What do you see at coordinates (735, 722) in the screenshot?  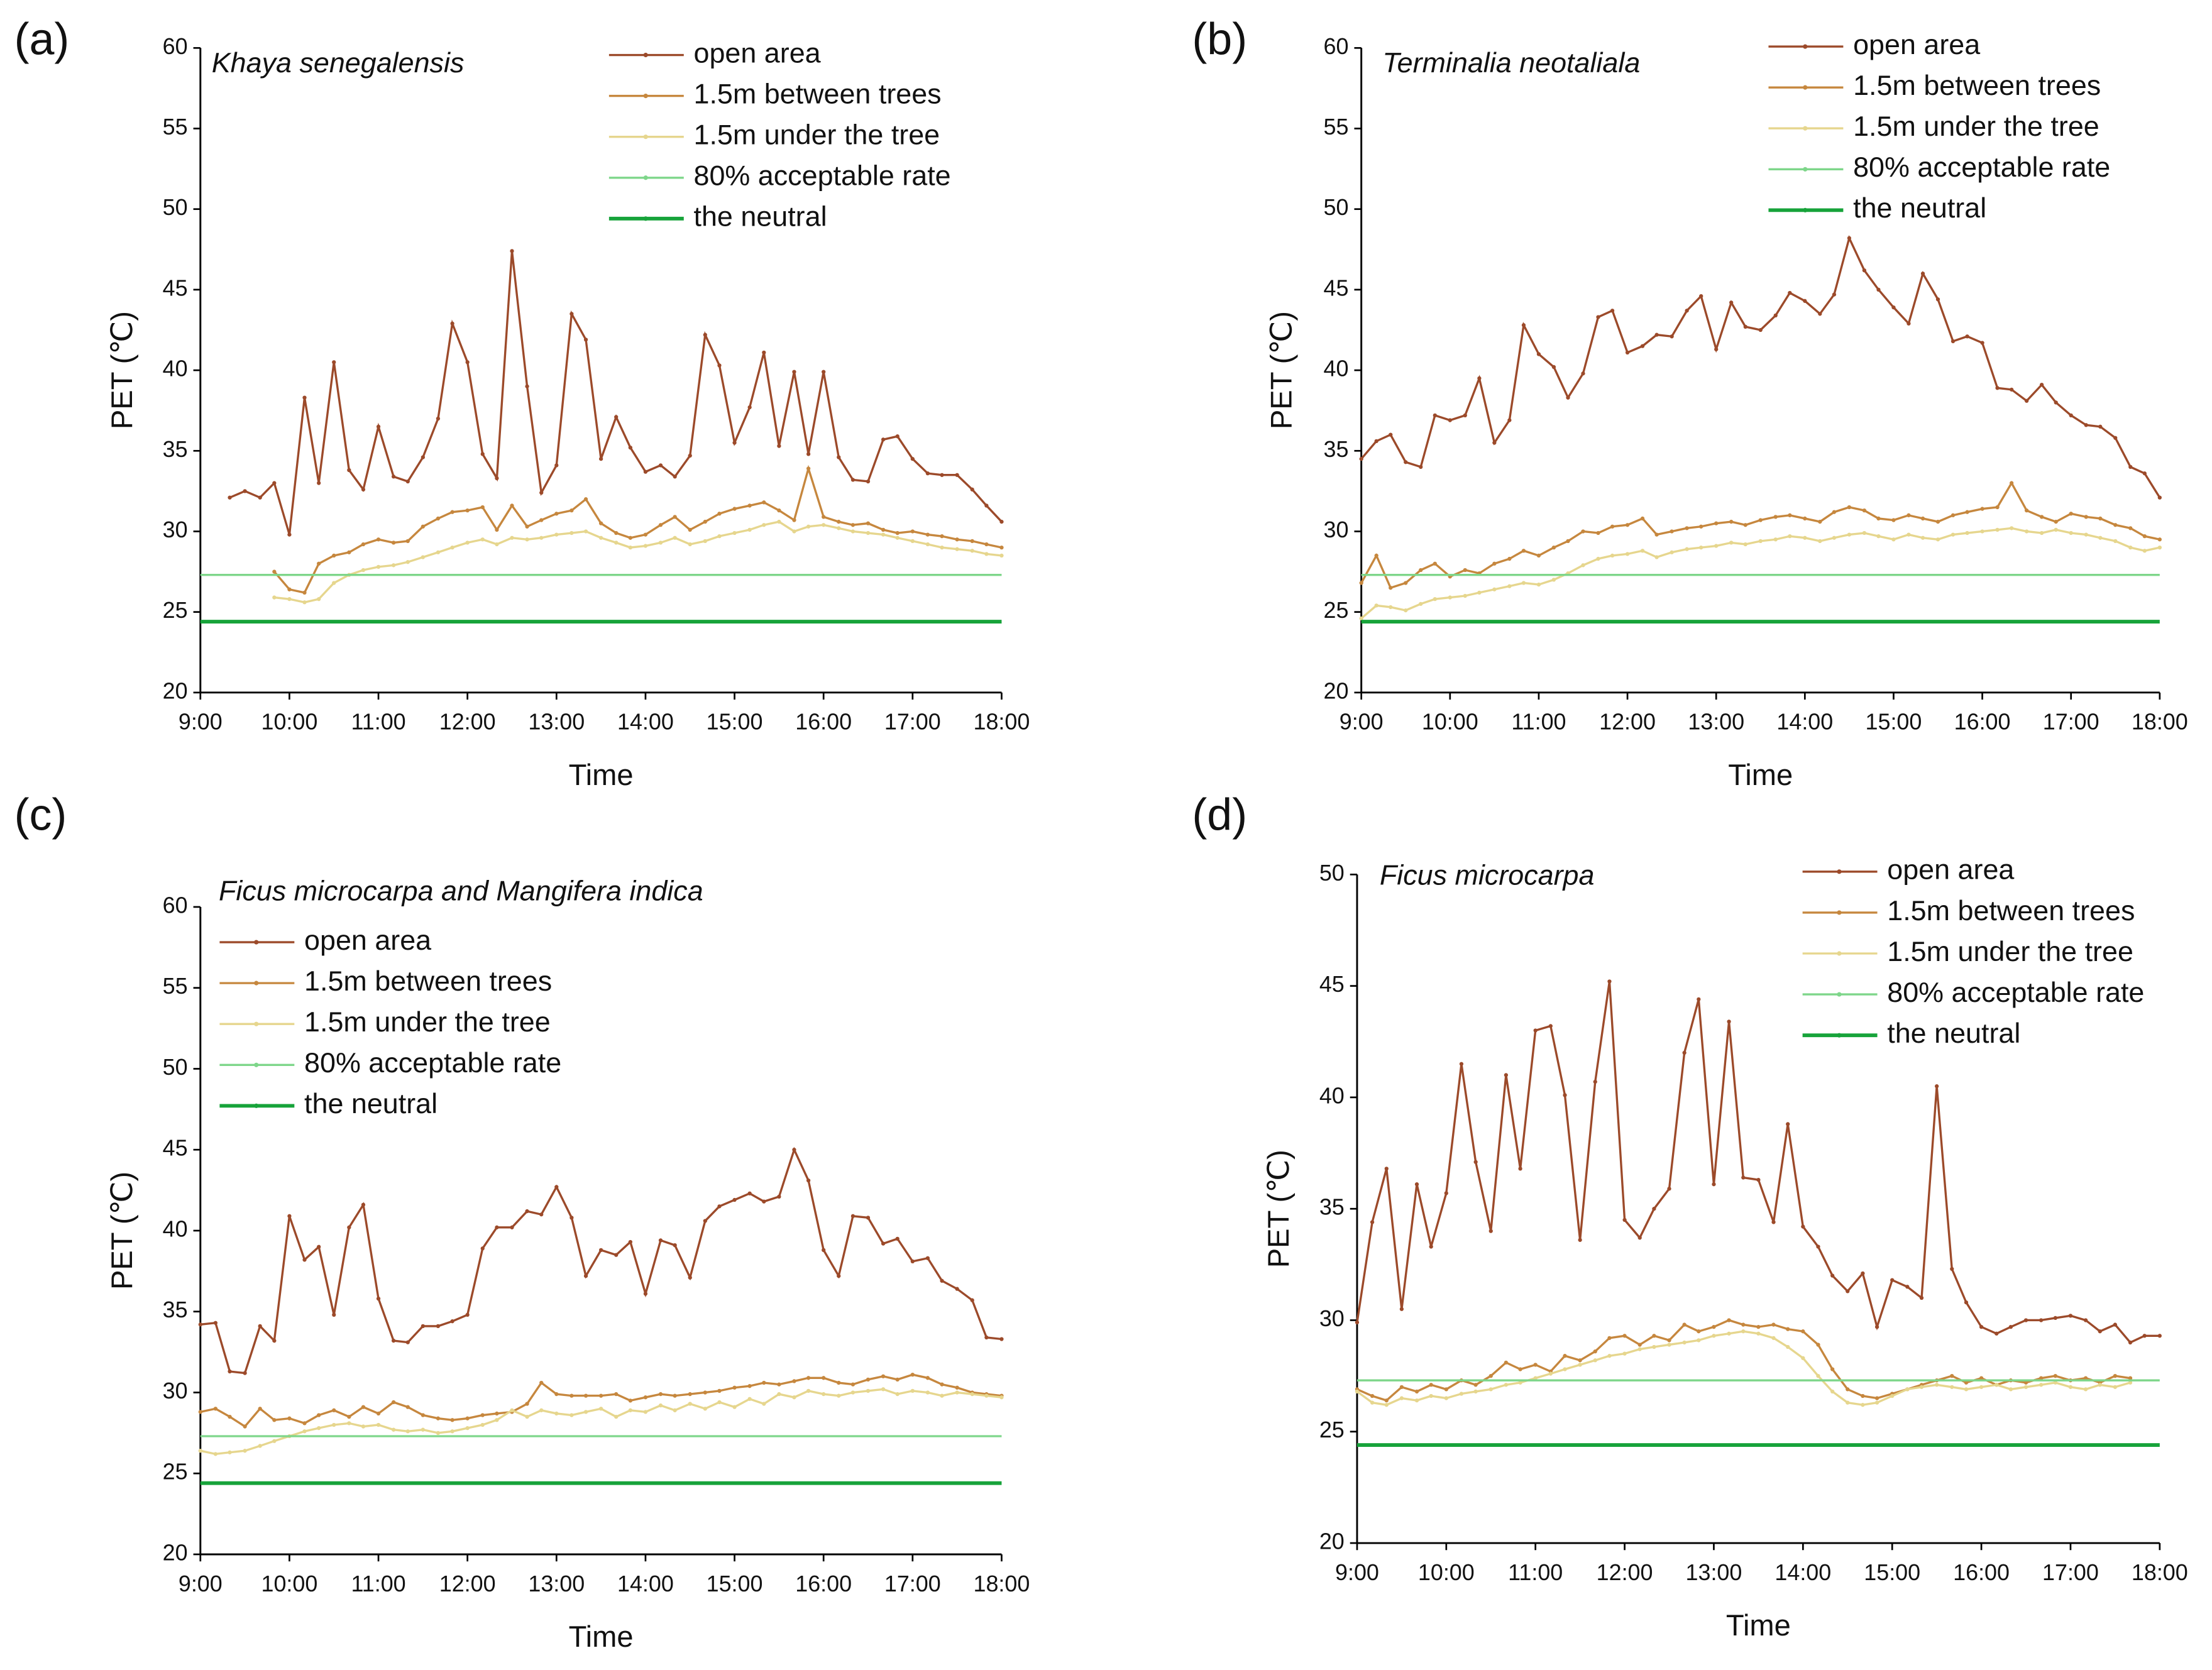 I see `x-tick-label: 15:00` at bounding box center [735, 722].